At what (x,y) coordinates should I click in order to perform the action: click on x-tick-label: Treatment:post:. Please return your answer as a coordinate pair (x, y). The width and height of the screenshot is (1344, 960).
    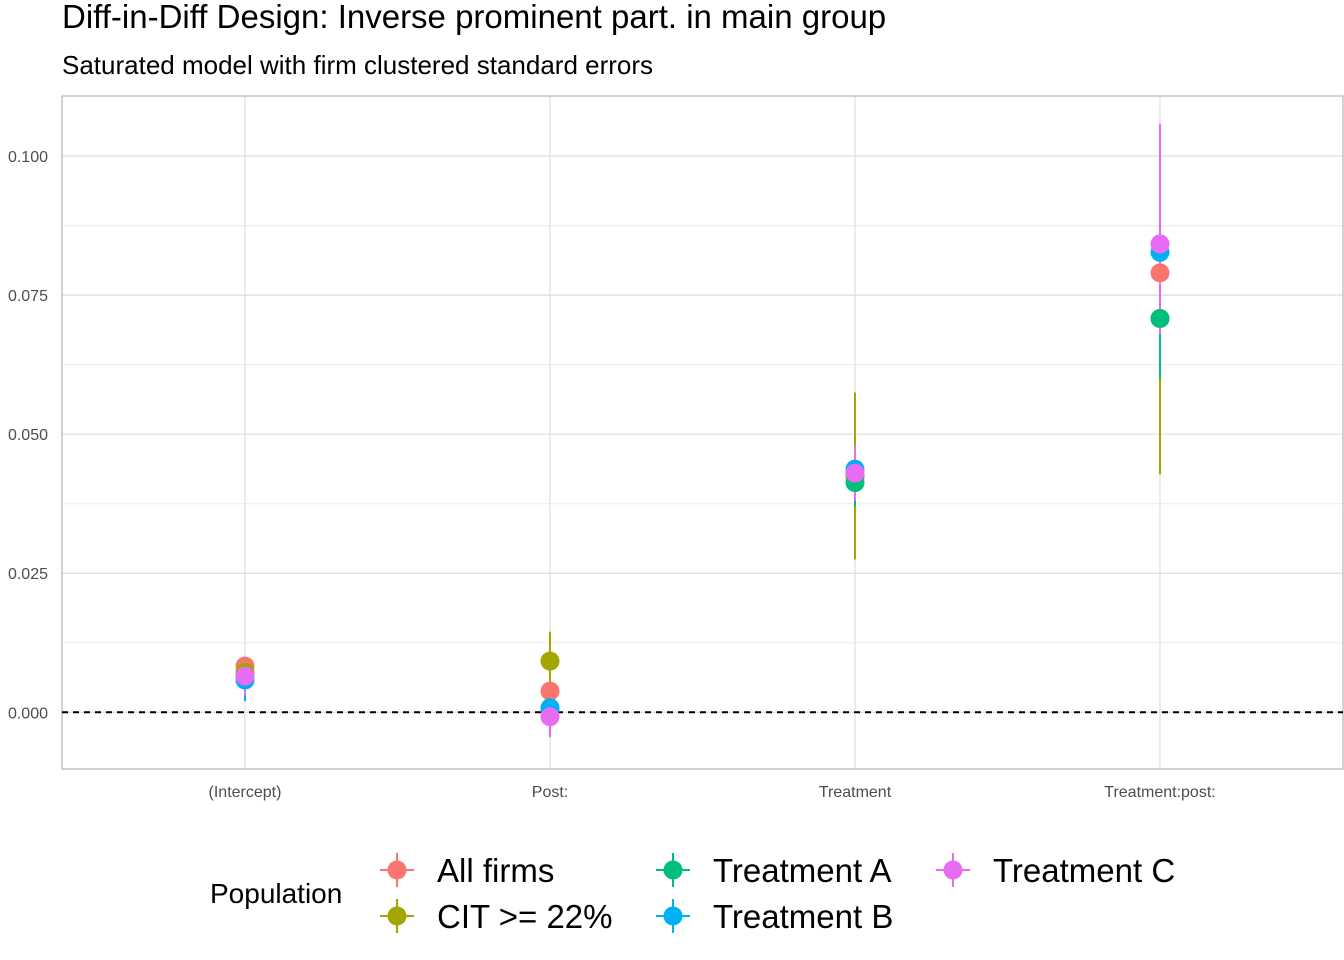
    Looking at the image, I should click on (1159, 792).